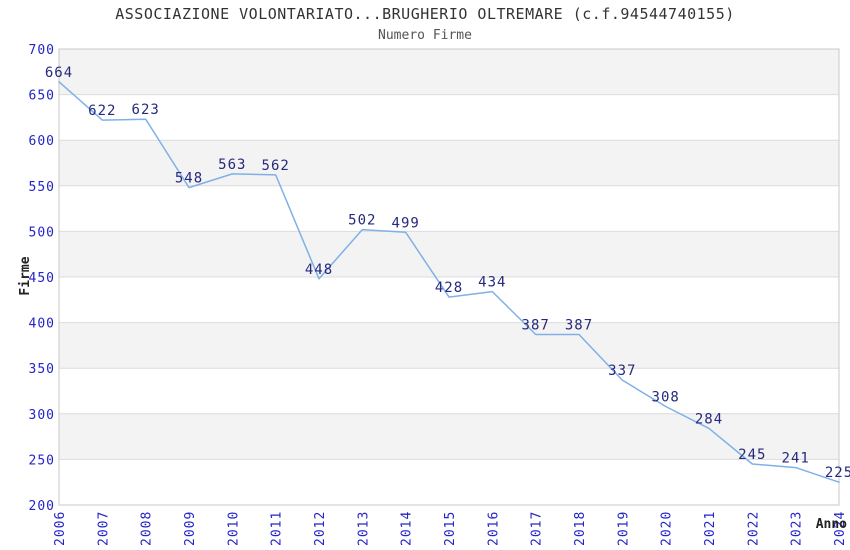  Describe the element at coordinates (42, 369) in the screenshot. I see `y-tick-label: 350` at that location.